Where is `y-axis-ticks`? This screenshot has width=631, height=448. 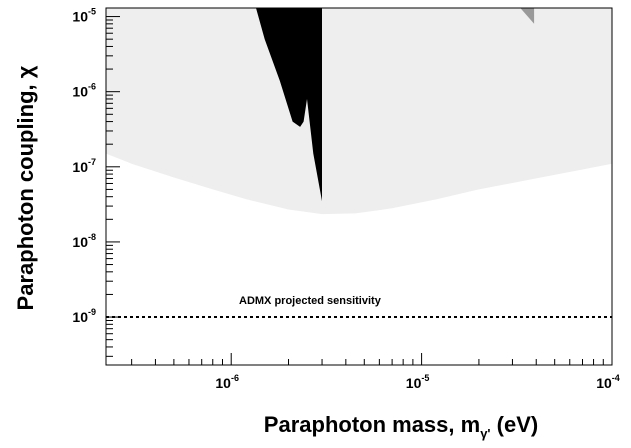 y-axis-ticks is located at coordinates (113, 186).